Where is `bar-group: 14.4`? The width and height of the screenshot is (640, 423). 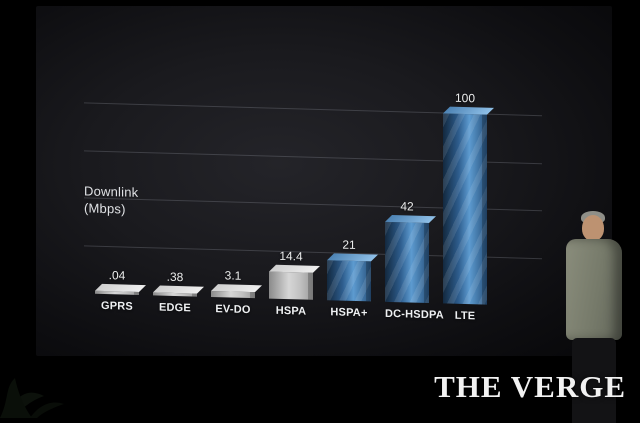
bar-group: 14.4 is located at coordinates (294, 274).